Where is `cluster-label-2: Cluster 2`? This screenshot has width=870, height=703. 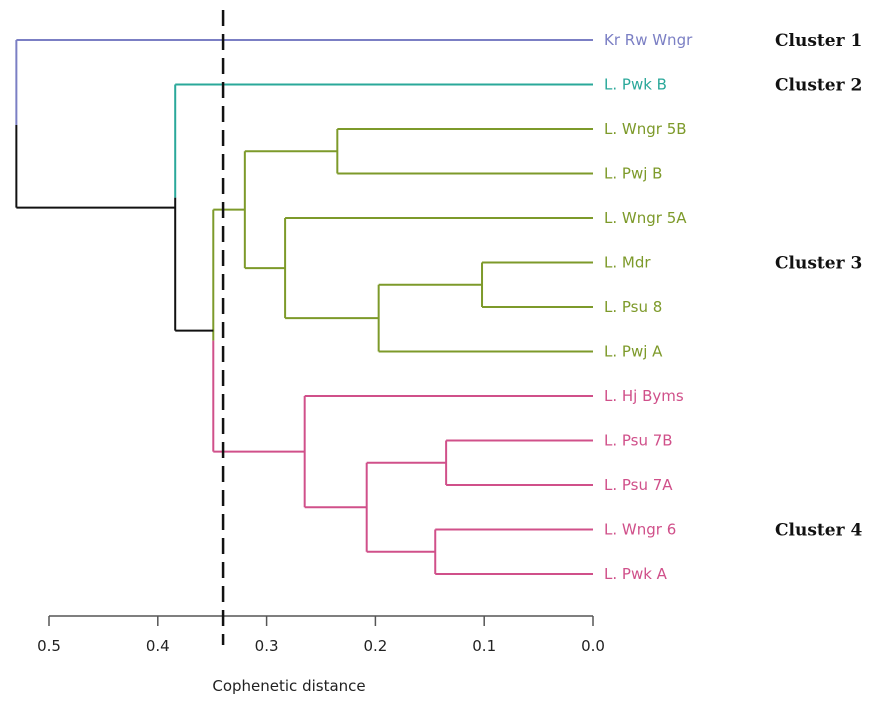 cluster-label-2: Cluster 2 is located at coordinates (818, 86).